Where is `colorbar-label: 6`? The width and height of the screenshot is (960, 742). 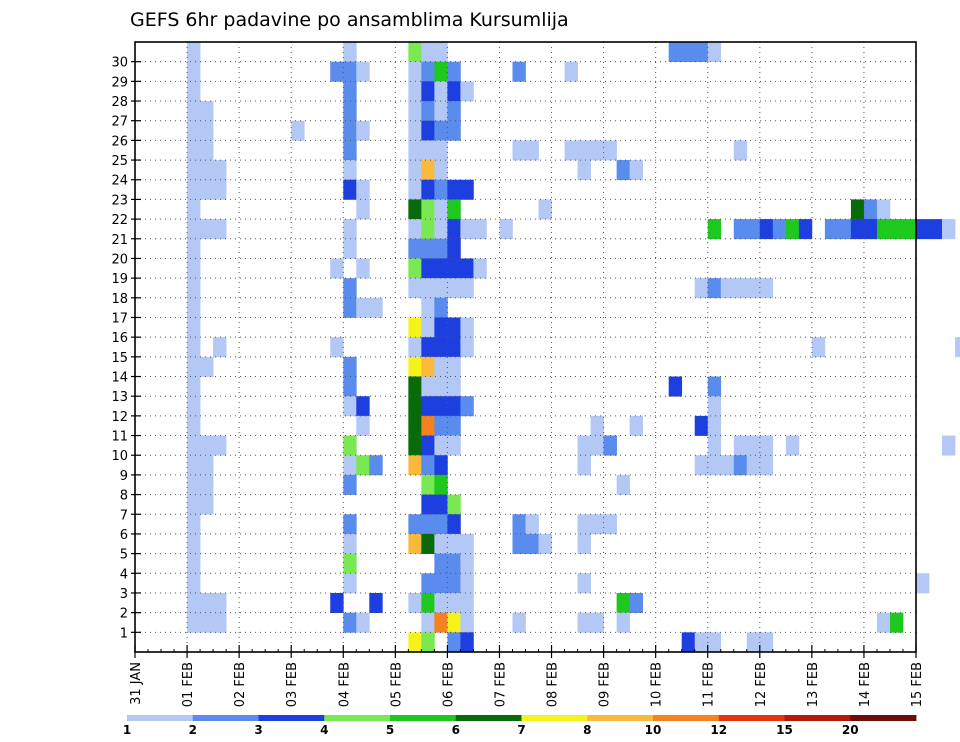
colorbar-label: 6 is located at coordinates (456, 730).